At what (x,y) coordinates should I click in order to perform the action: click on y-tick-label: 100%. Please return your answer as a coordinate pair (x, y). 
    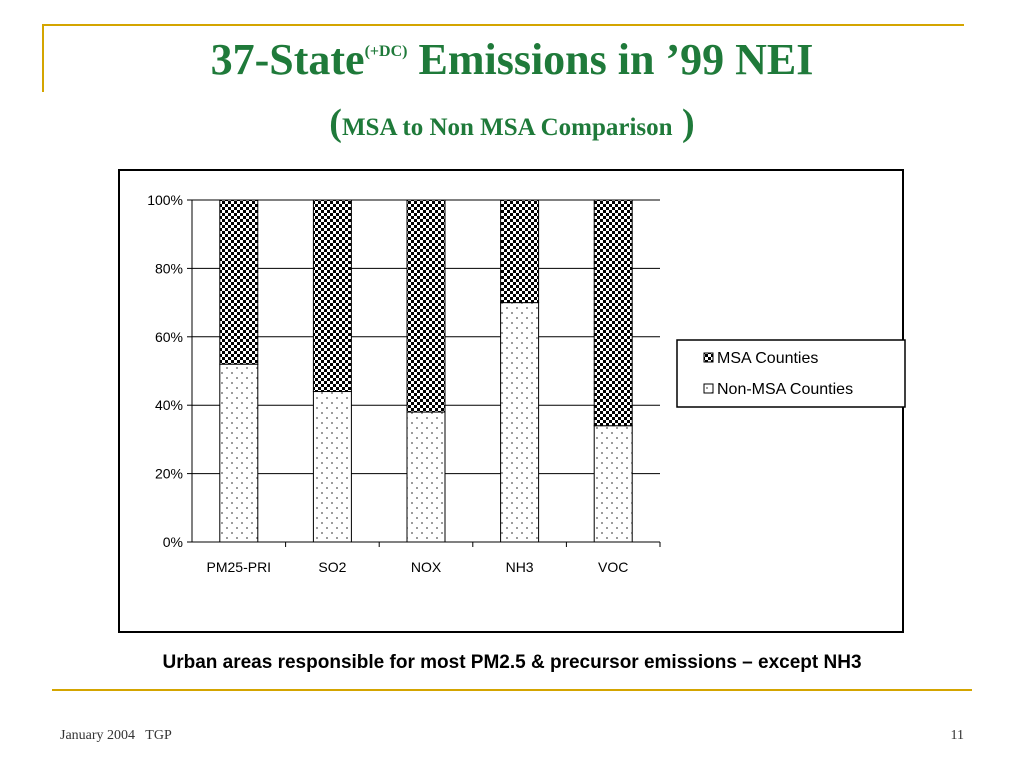
    Looking at the image, I should click on (165, 200).